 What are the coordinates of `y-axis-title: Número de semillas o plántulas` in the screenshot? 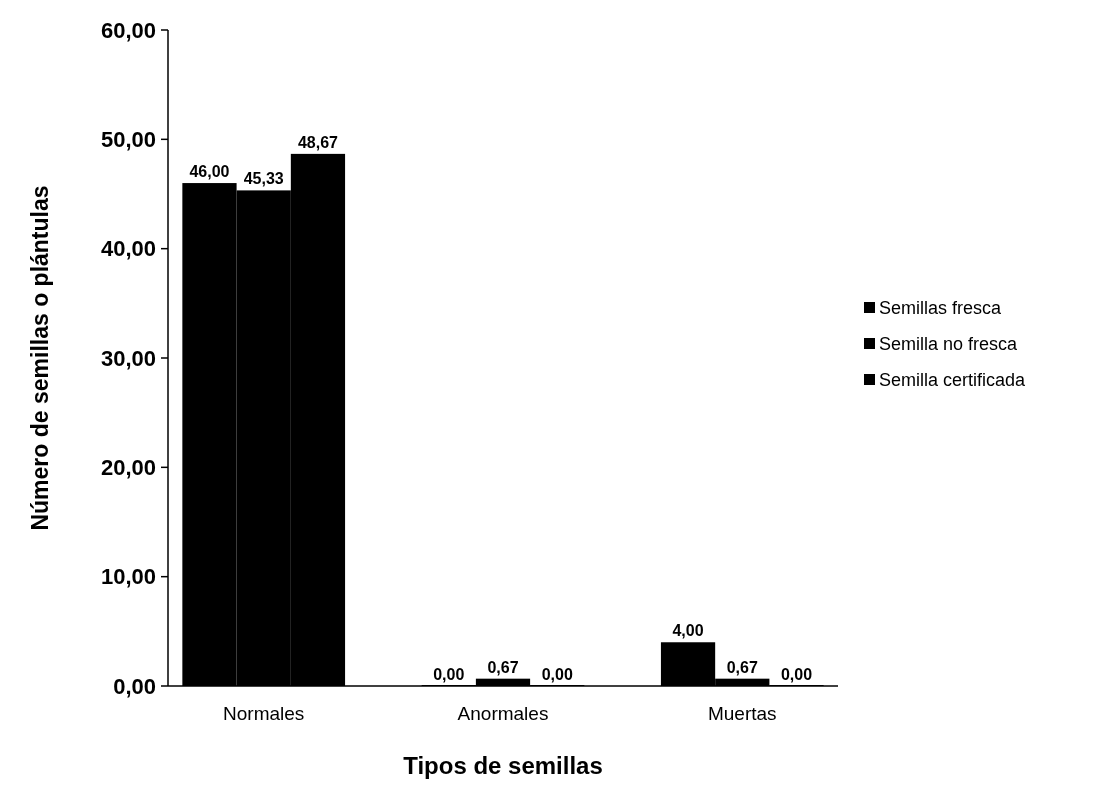 It's located at (40, 358).